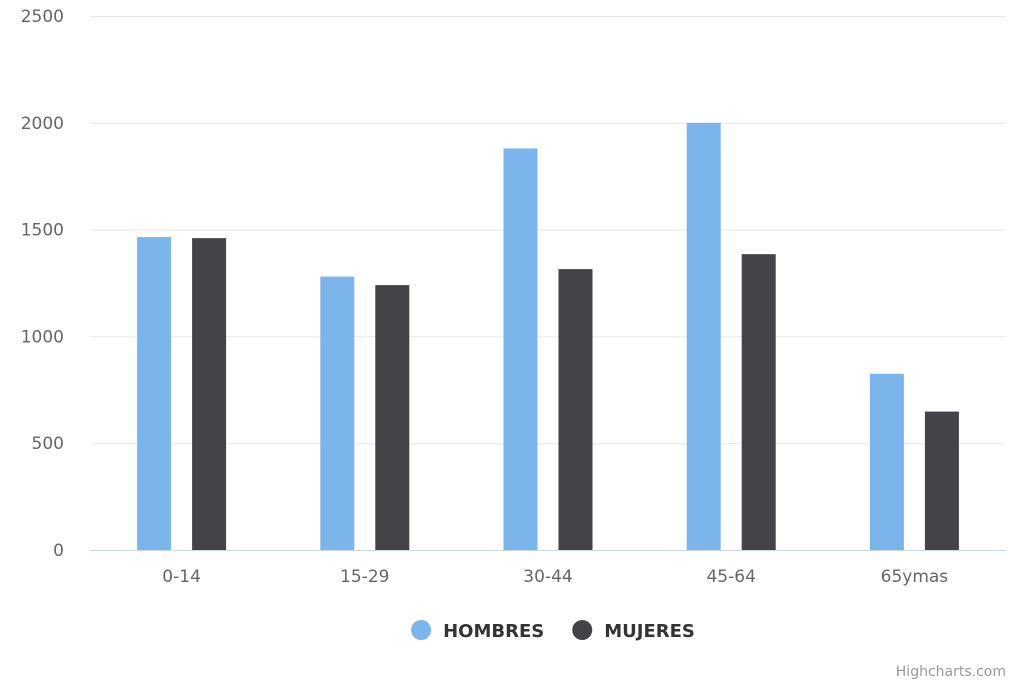 The height and width of the screenshot is (683, 1024). Describe the element at coordinates (730, 577) in the screenshot. I see `x-tick-label: 45-64` at that location.